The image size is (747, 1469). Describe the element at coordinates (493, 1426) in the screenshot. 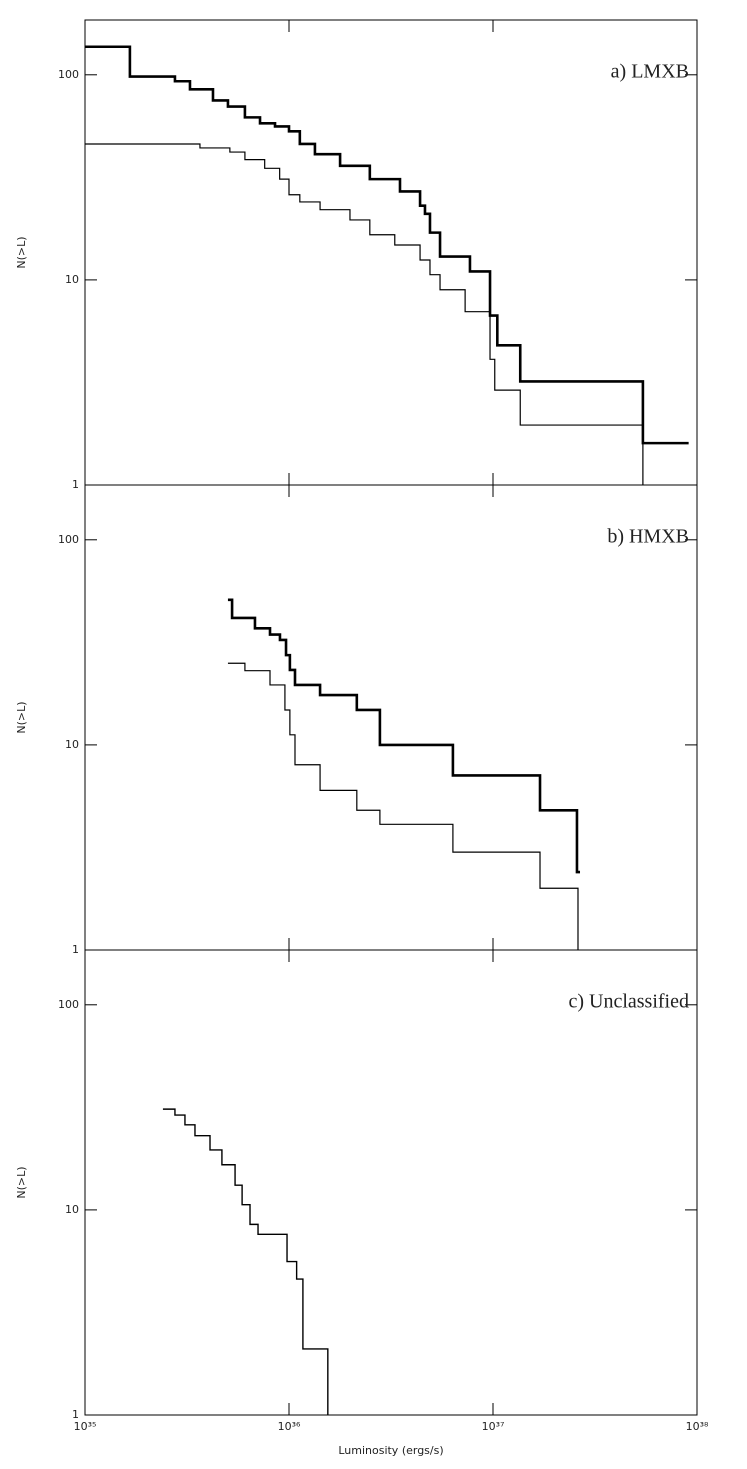

I see `x-tick-label: 10³⁷` at that location.